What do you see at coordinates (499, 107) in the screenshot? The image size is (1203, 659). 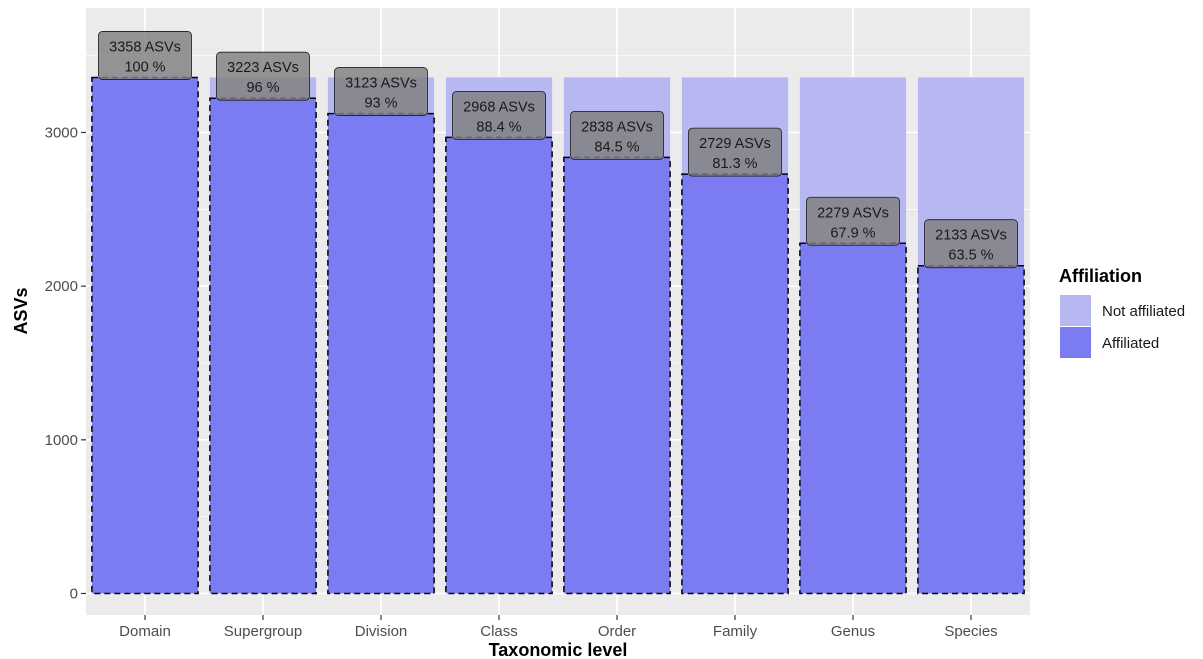 I see `data-label-count: 2968 ASVs` at bounding box center [499, 107].